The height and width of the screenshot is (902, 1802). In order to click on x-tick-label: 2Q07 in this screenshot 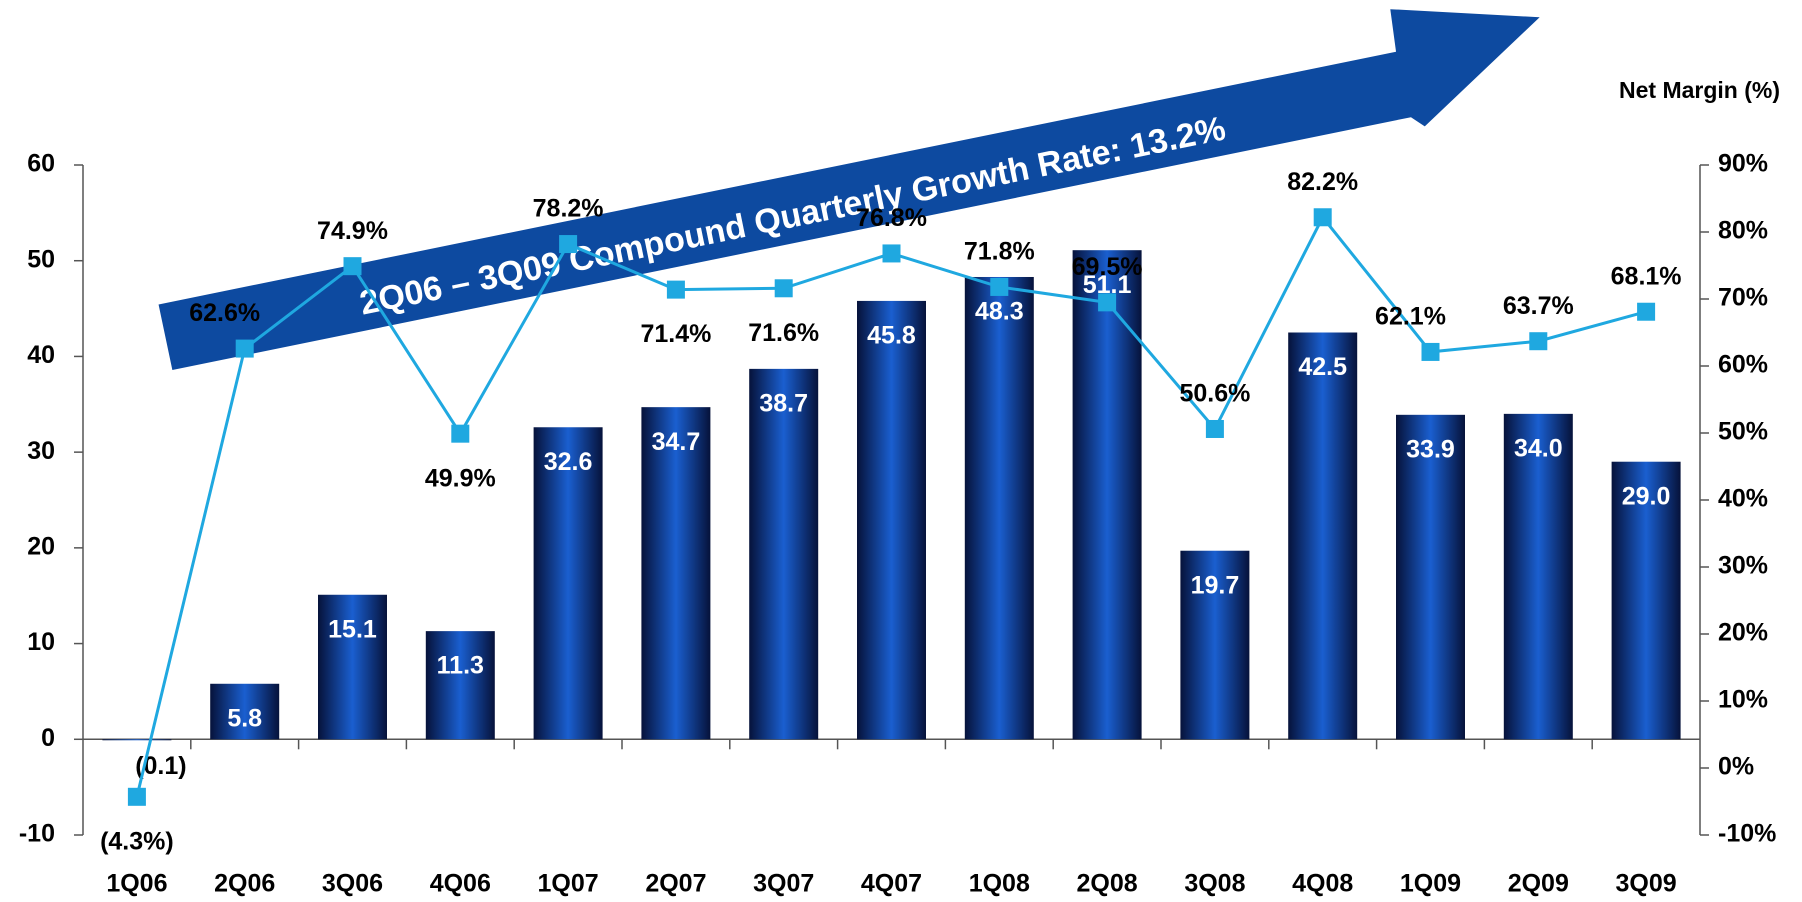, I will do `click(675, 884)`.